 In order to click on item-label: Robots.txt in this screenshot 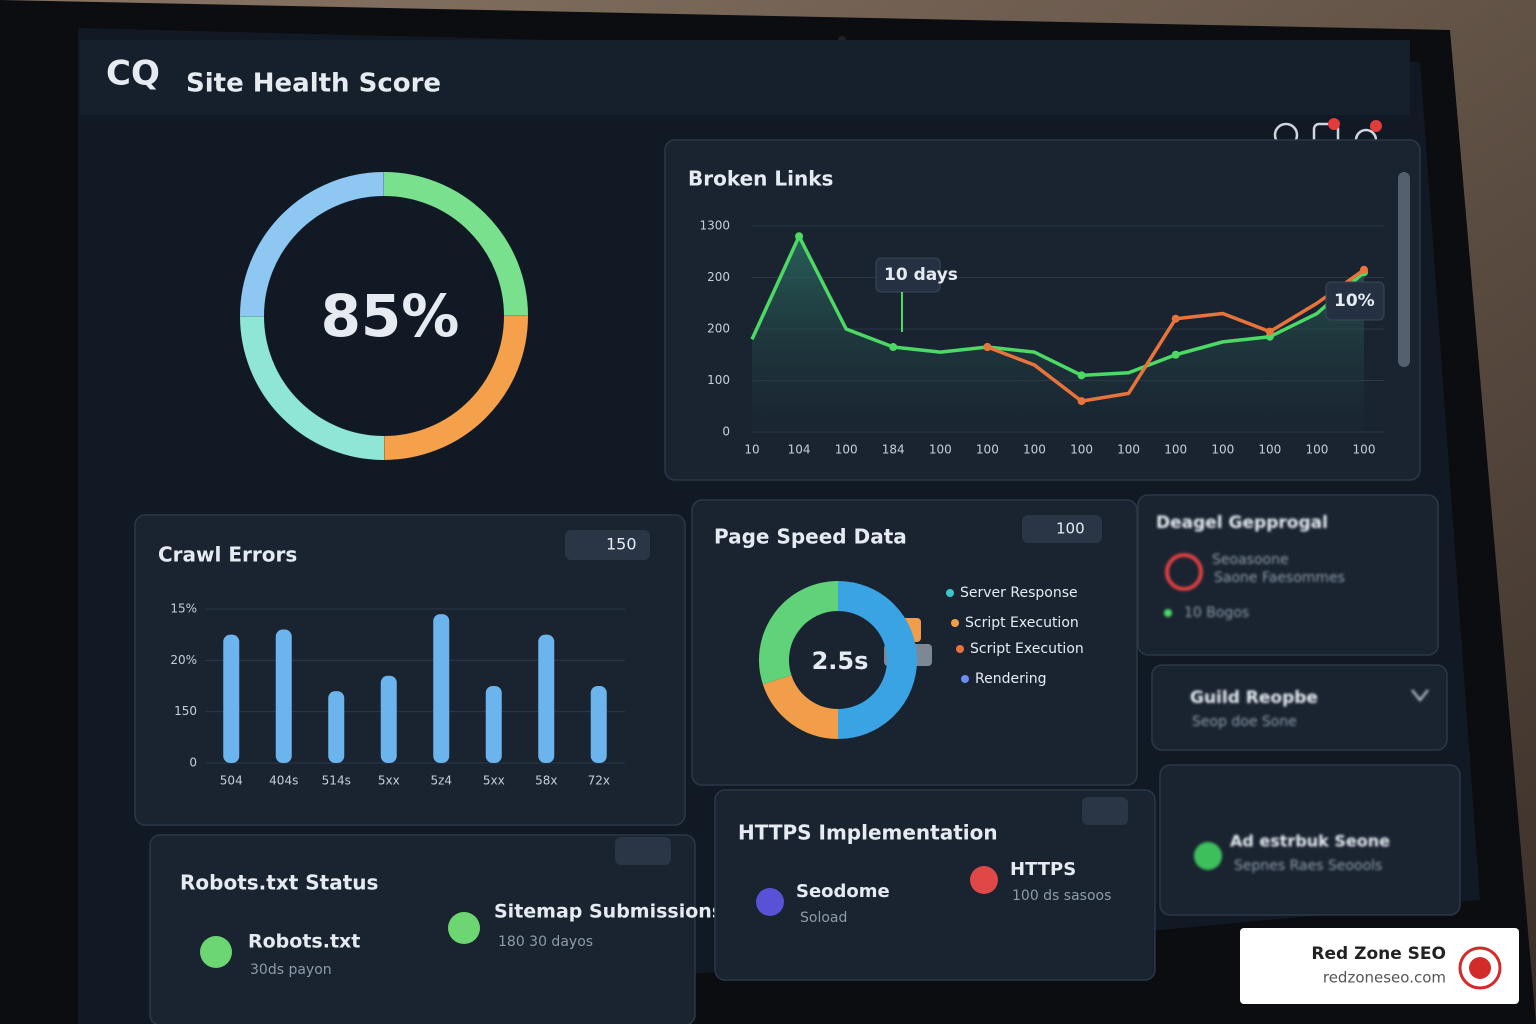, I will do `click(304, 942)`.